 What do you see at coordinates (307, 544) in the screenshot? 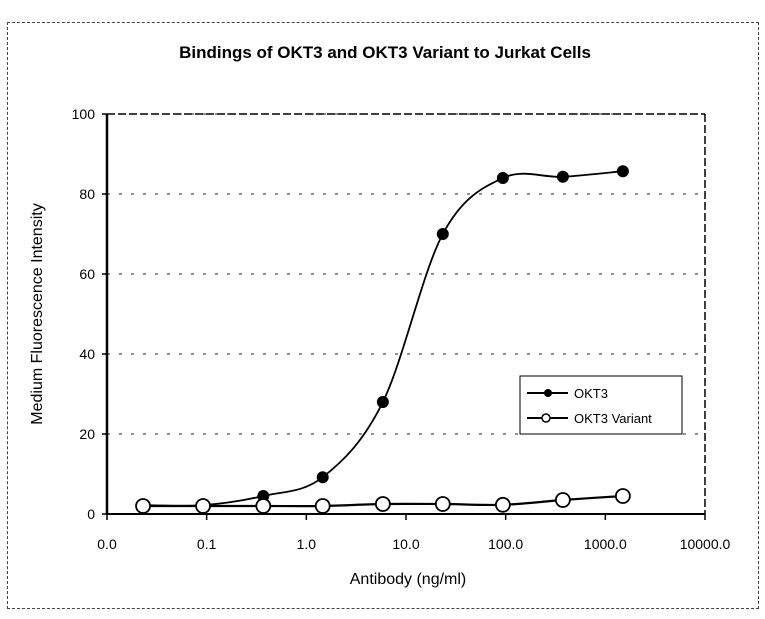
I see `x-tick-label: 1.0` at bounding box center [307, 544].